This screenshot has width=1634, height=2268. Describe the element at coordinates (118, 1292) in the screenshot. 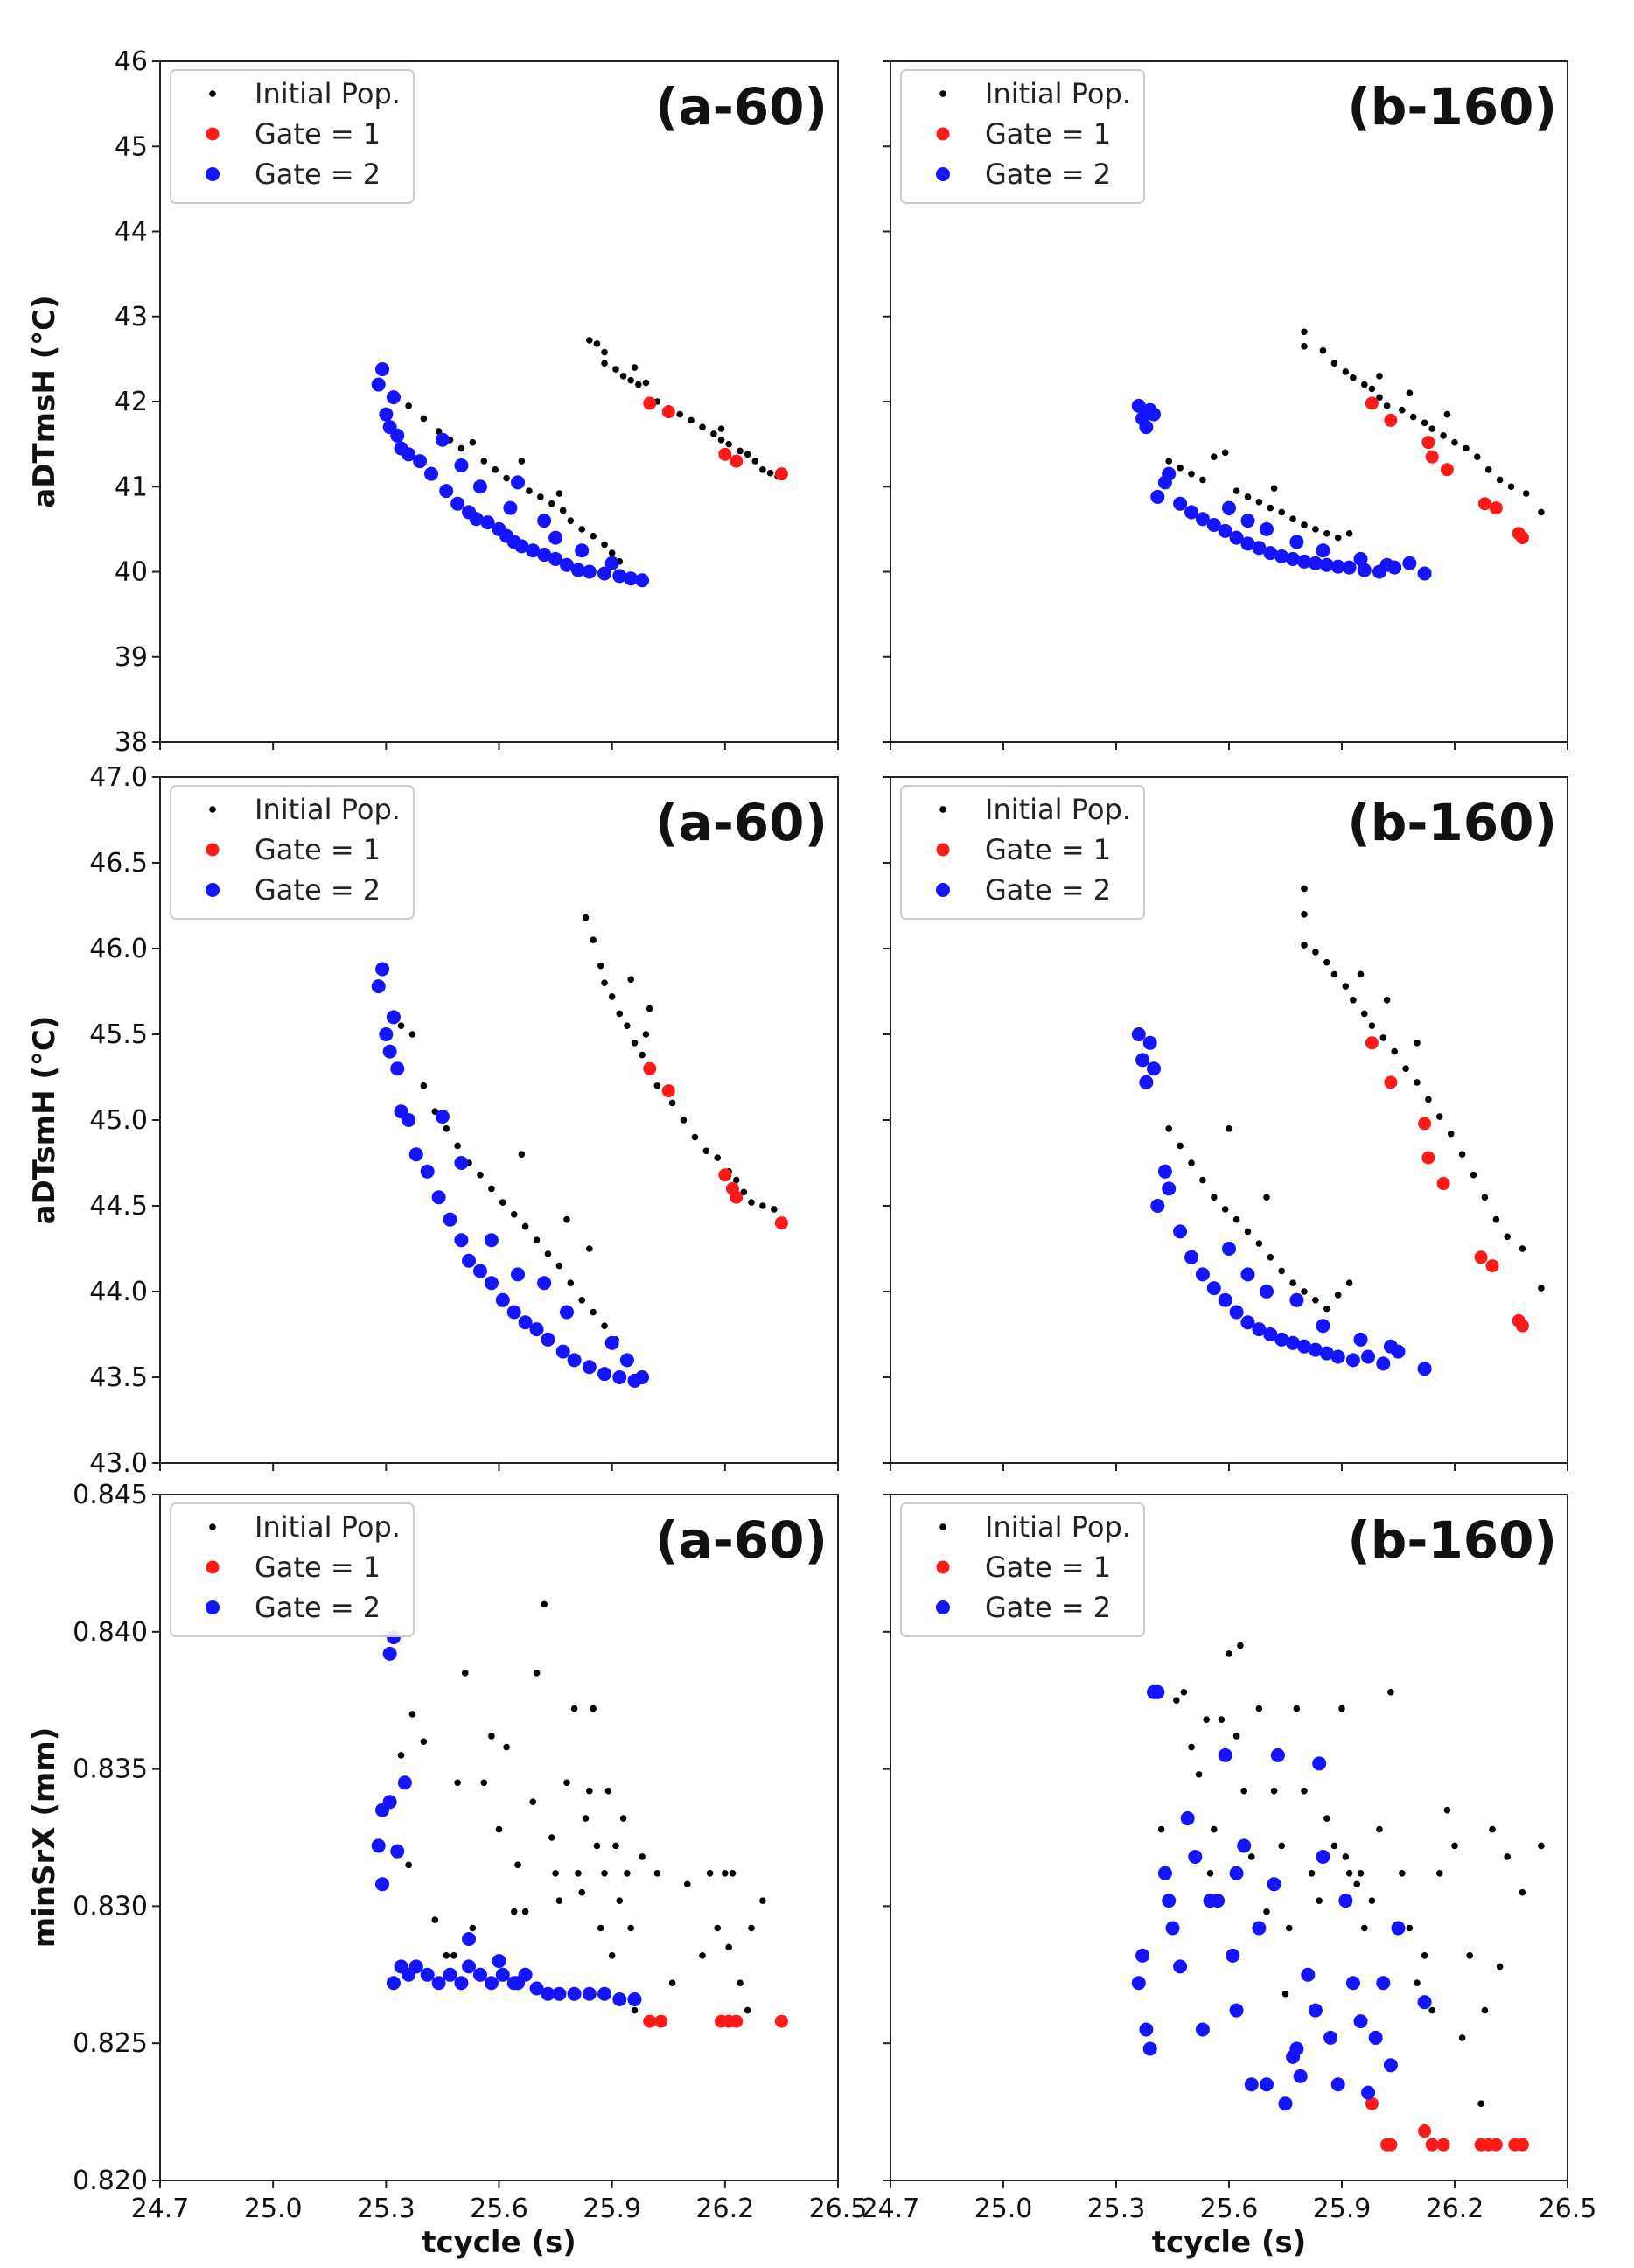

I see `y-tick-label: 44.0` at that location.